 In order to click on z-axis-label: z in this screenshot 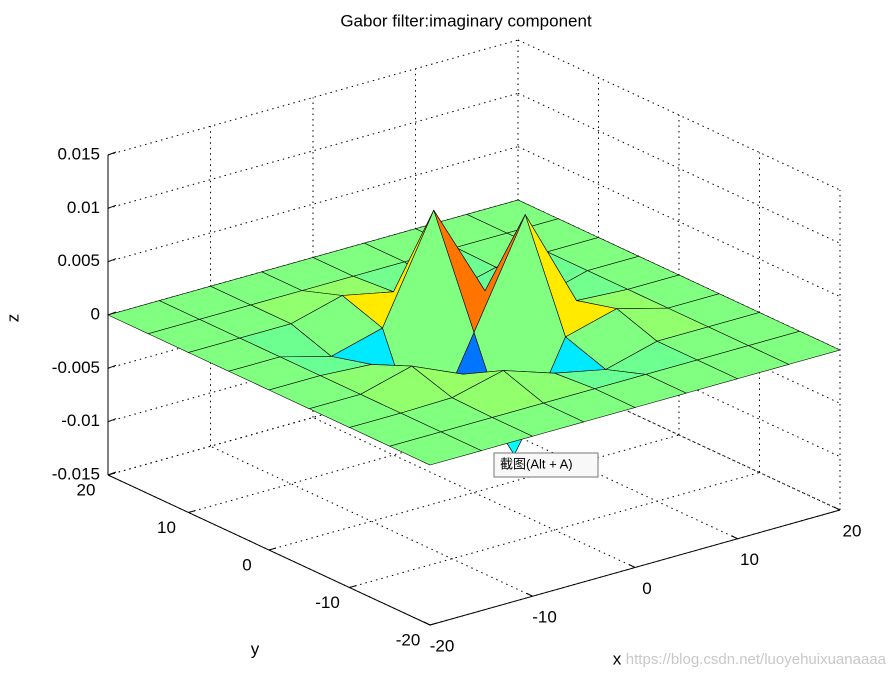, I will do `click(12, 318)`.